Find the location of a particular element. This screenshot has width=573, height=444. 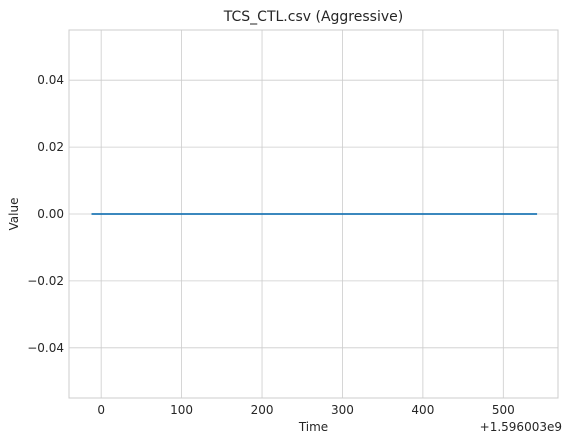

x-axis-ticks: 0 100 200 300 400 500 is located at coordinates (305, 410).